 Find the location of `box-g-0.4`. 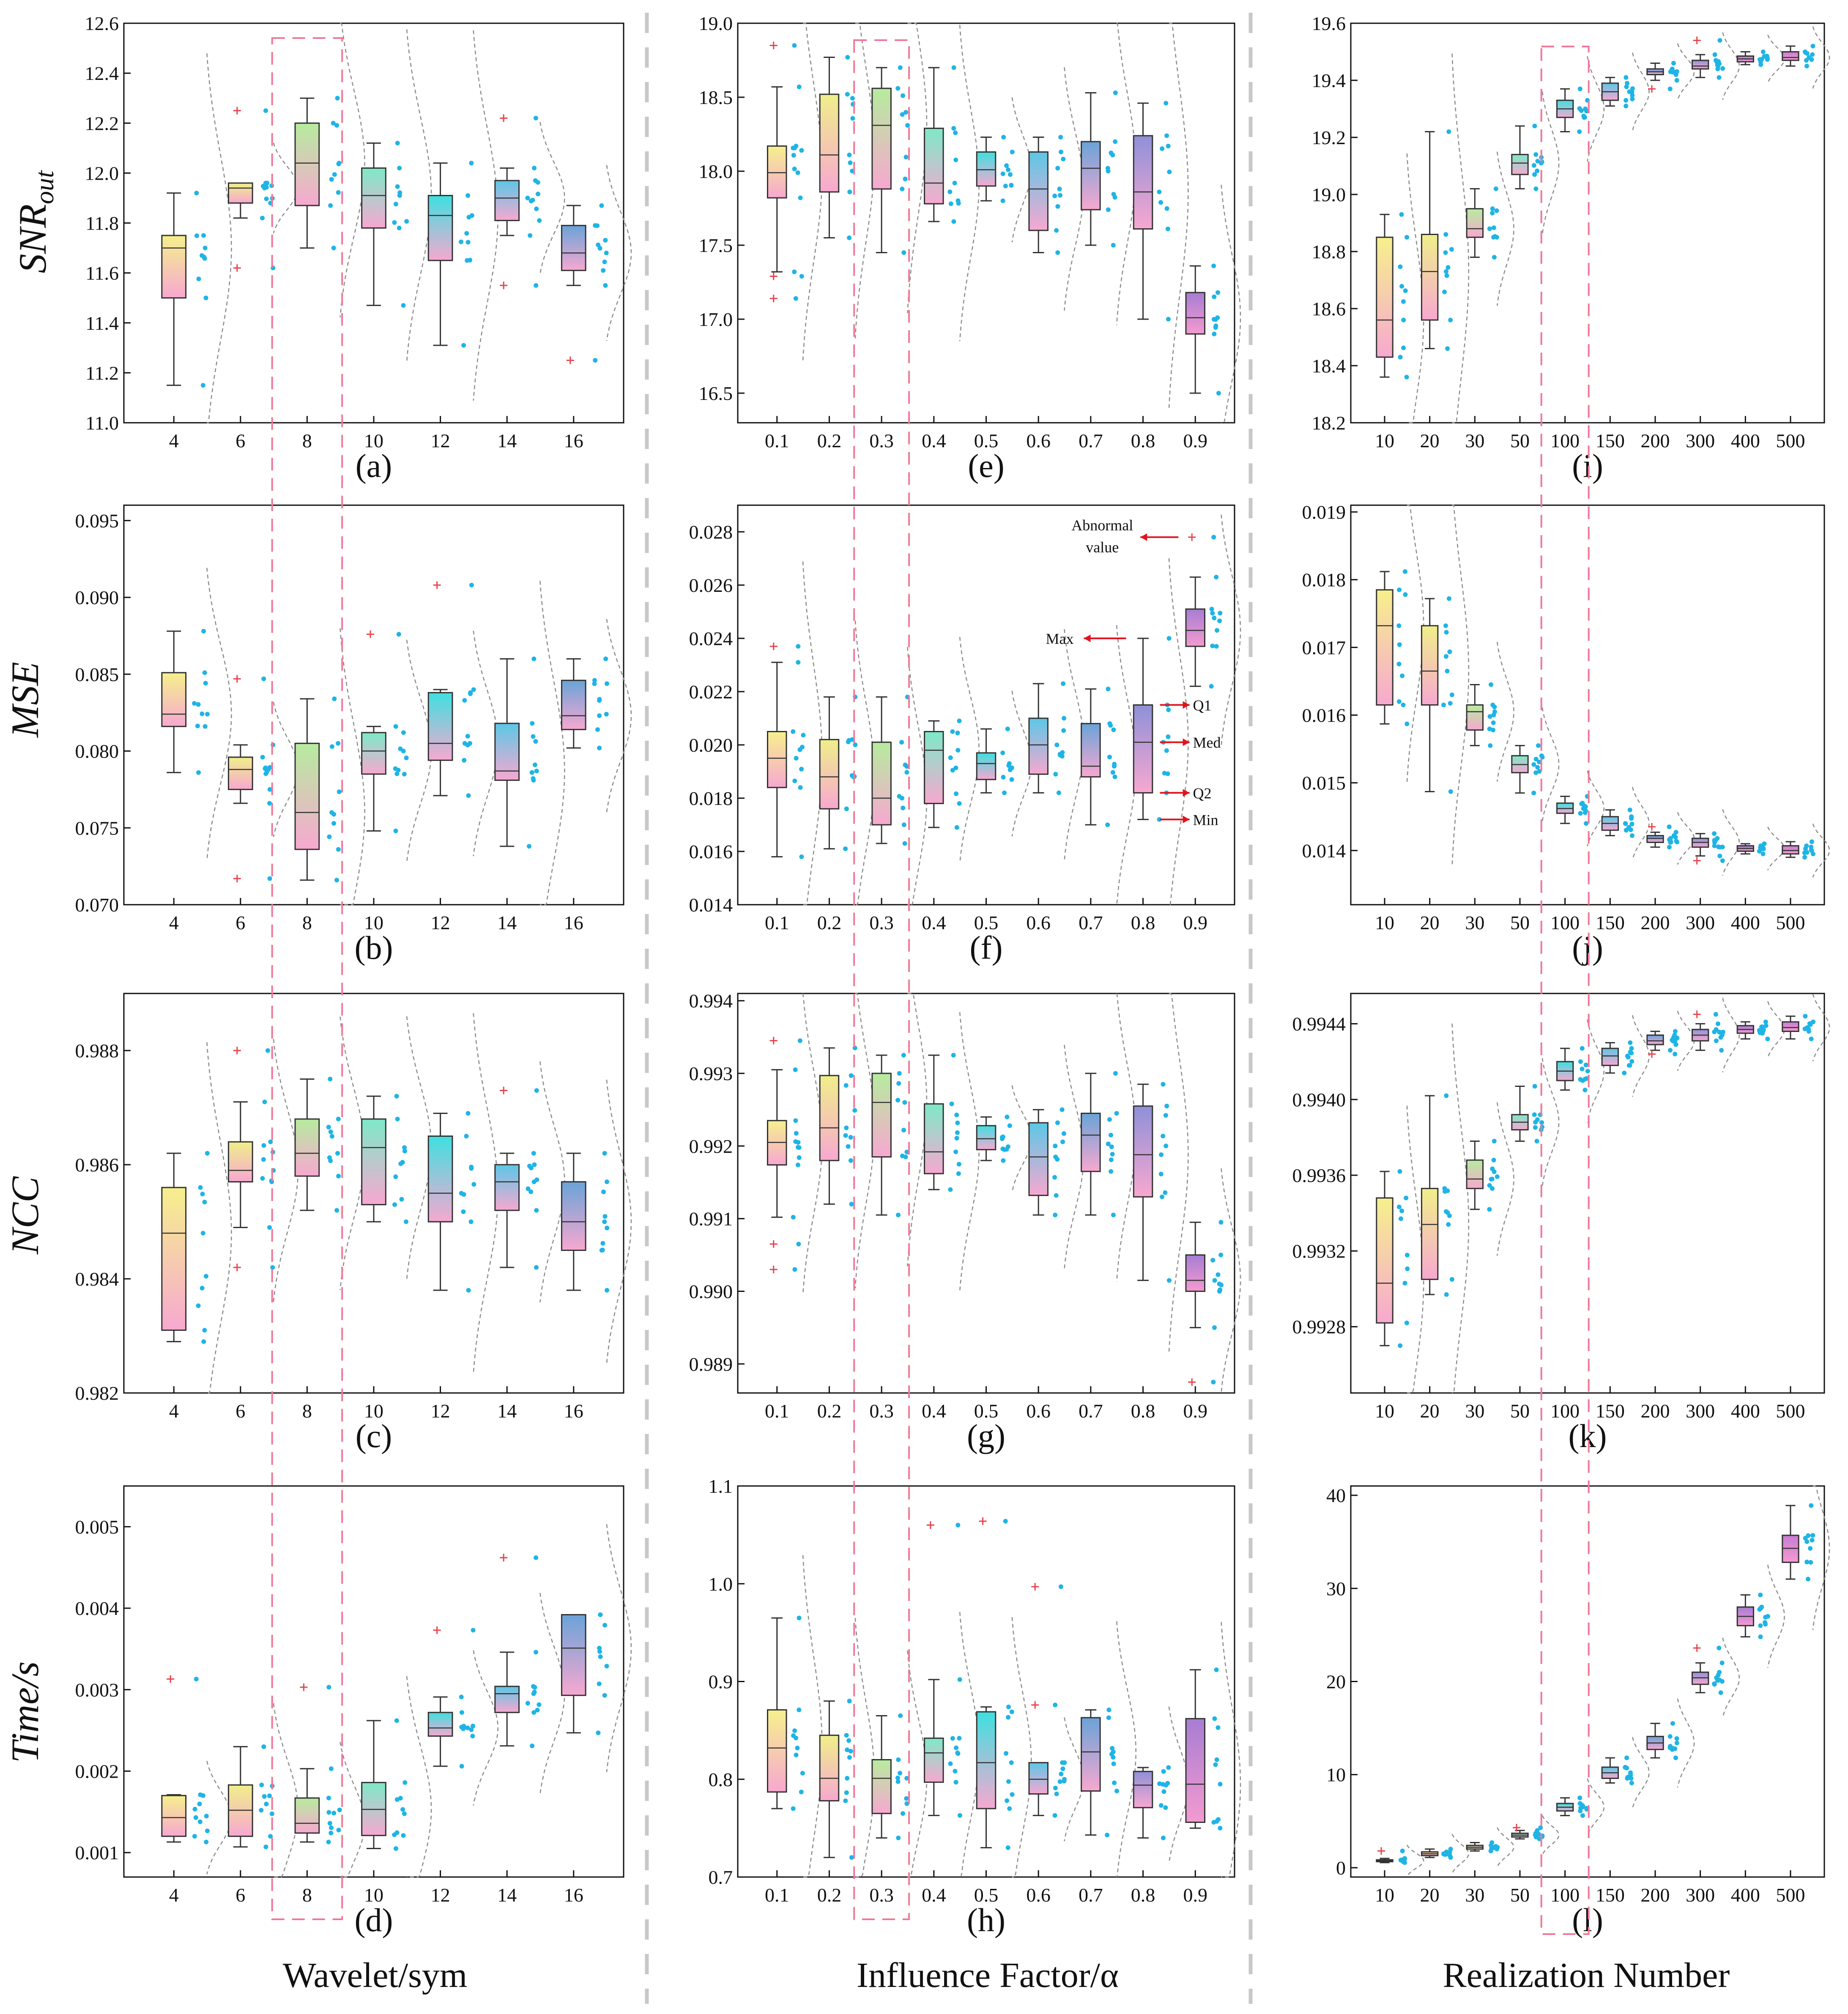

box-g-0.4 is located at coordinates (952, 1152).